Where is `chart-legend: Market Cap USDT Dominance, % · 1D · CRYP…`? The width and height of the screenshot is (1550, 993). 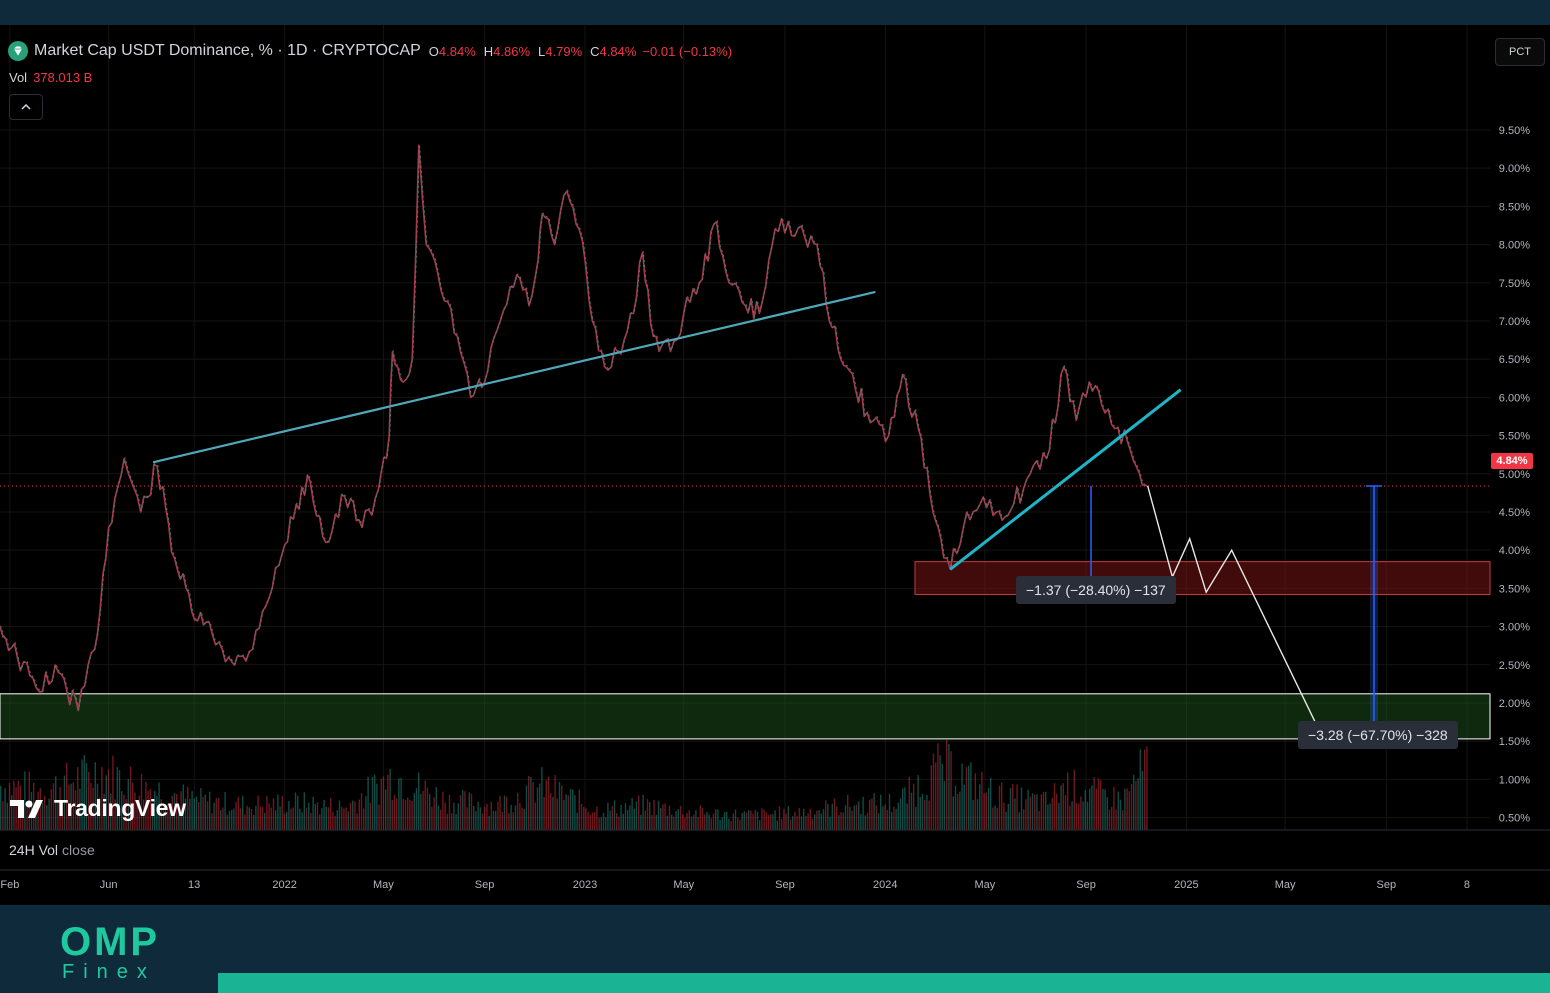 chart-legend: Market Cap USDT Dominance, % · 1D · CRYP… is located at coordinates (370, 51).